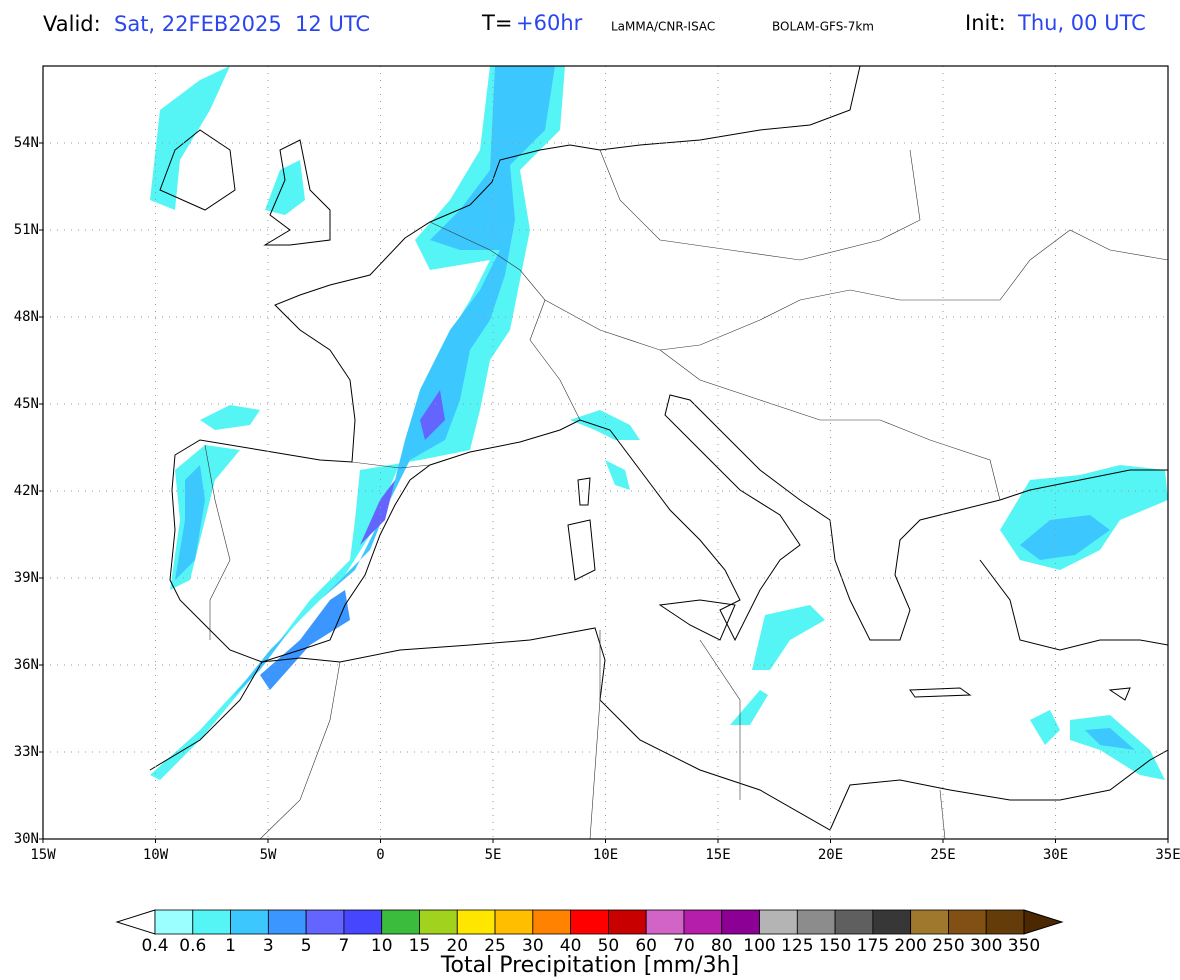 This screenshot has width=1180, height=980. I want to click on colorbar-label: 70, so click(684, 946).